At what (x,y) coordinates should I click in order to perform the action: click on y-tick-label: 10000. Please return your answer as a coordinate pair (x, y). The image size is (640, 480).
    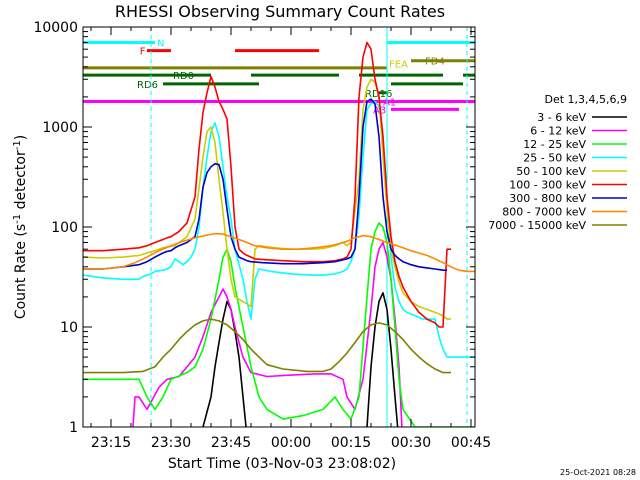
    Looking at the image, I should click on (55, 28).